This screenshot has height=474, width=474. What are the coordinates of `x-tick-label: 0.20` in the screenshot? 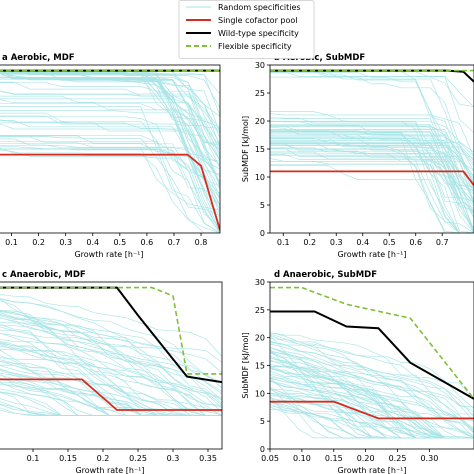 It's located at (366, 458).